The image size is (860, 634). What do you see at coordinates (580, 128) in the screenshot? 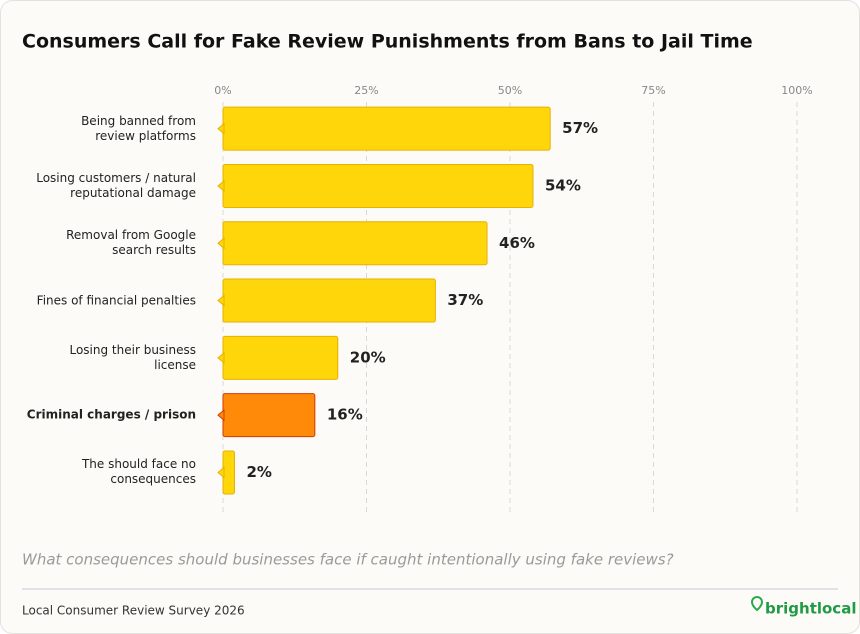
I see `value-label: 57%` at bounding box center [580, 128].